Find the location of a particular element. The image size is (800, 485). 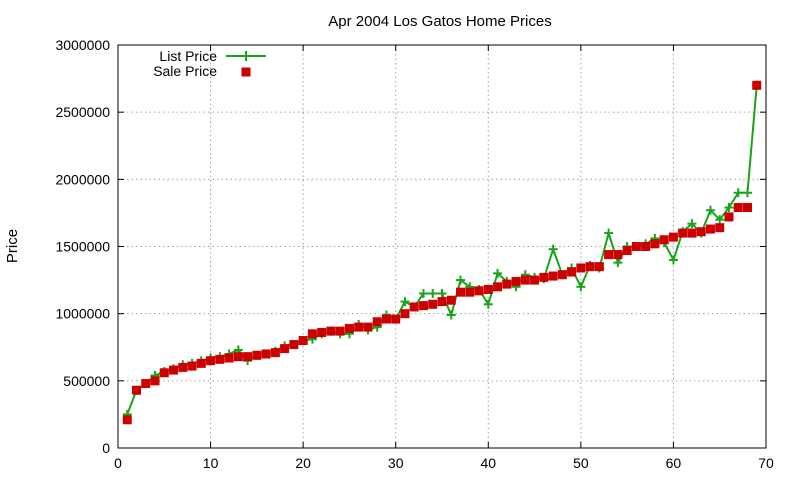

y-tick-label: 2000000 is located at coordinates (82, 179).